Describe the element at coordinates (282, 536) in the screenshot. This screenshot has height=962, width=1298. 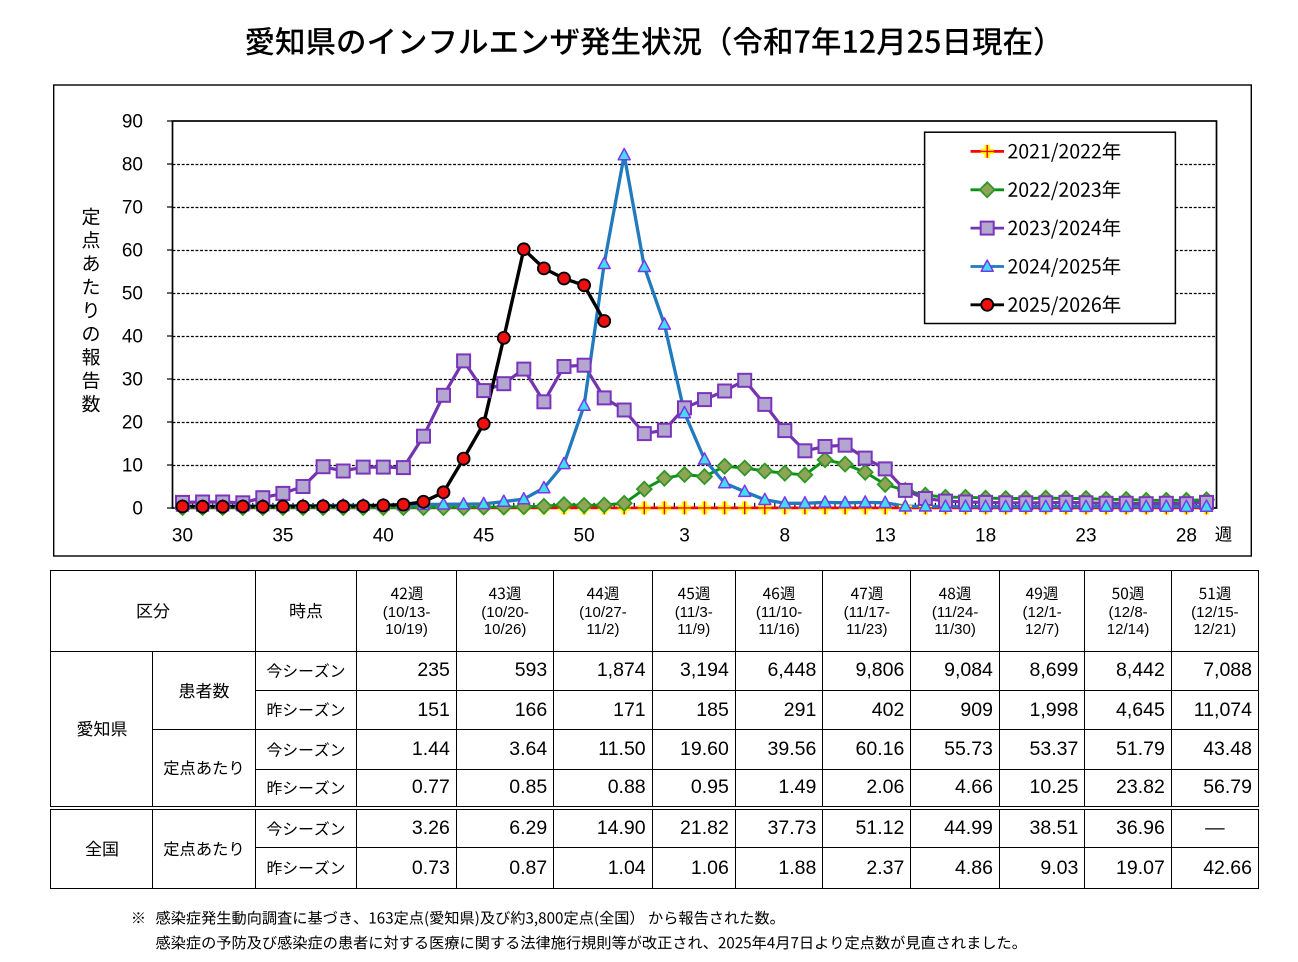
I see `svg-text: 35` at that location.